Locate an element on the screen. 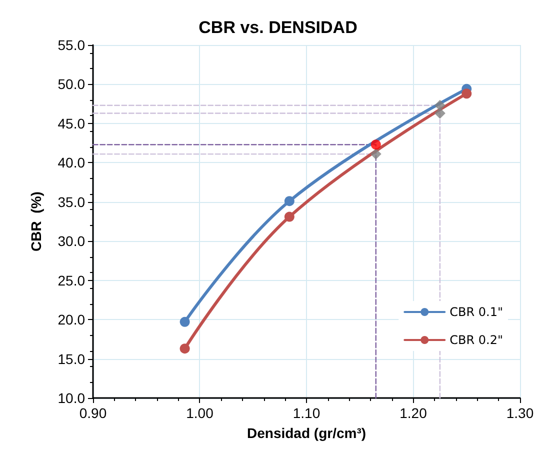 Image resolution: width=558 pixels, height=455 pixels. x-tick-label: 1.00 is located at coordinates (200, 413).